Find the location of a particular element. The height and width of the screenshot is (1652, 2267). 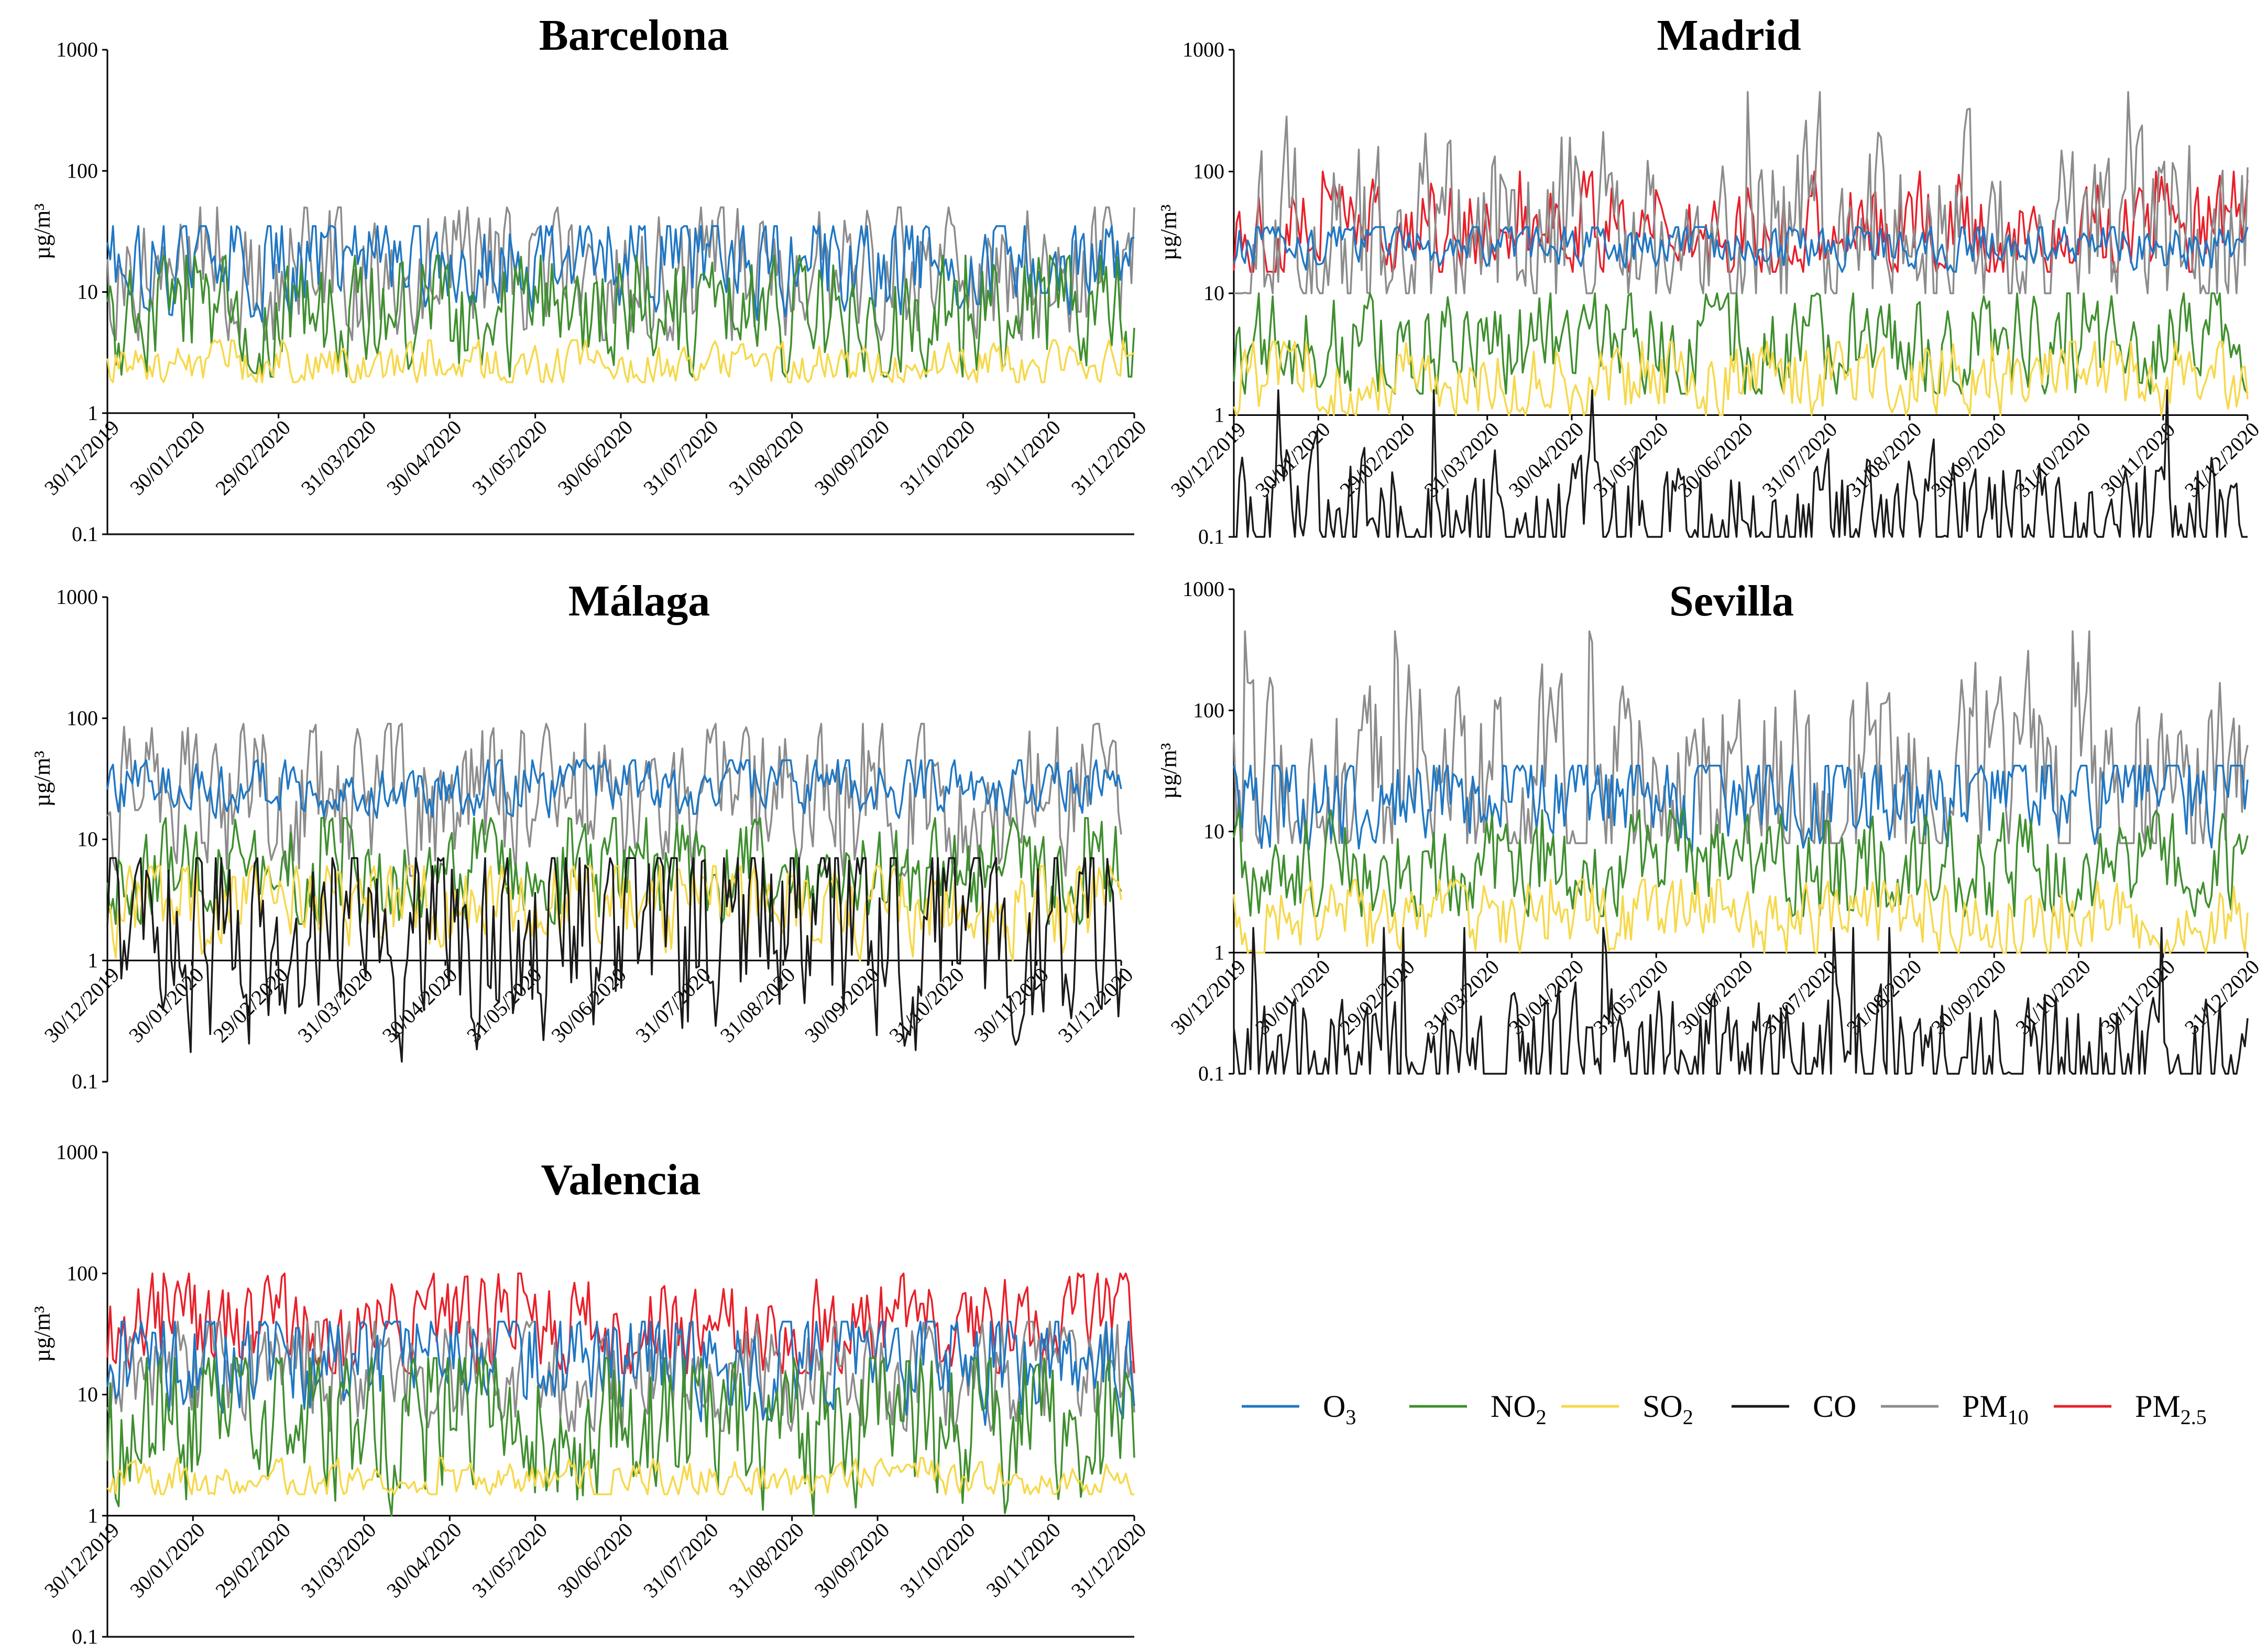

legend-item-co: CO is located at coordinates (1794, 1406).